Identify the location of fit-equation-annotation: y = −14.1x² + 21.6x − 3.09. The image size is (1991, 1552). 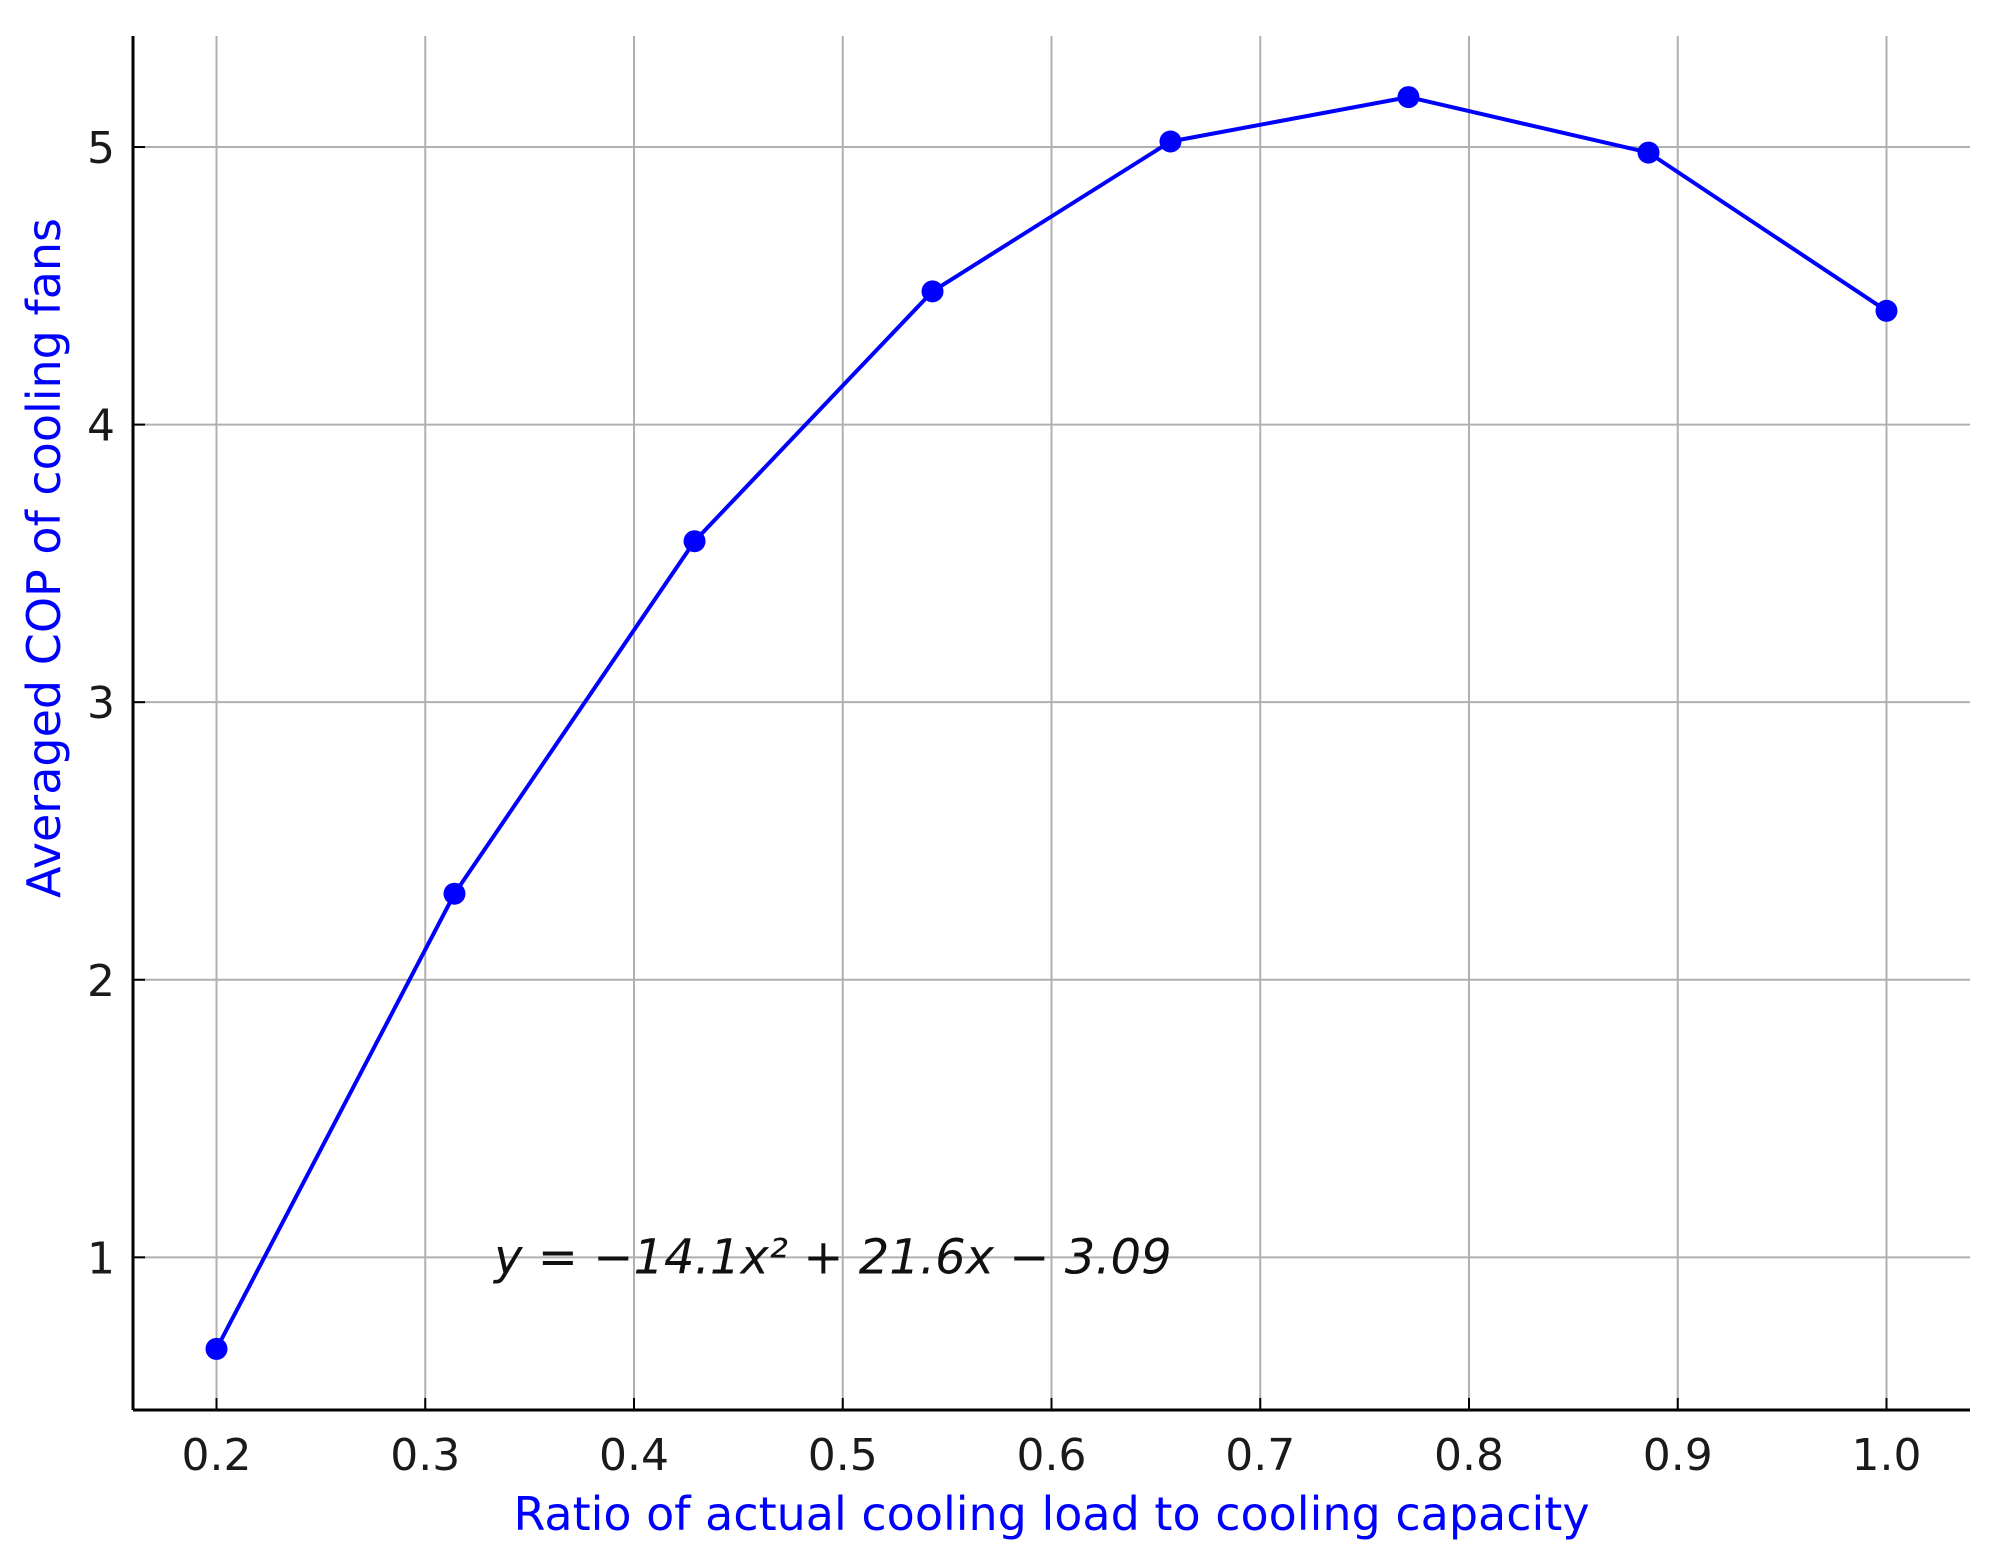
(832, 1257).